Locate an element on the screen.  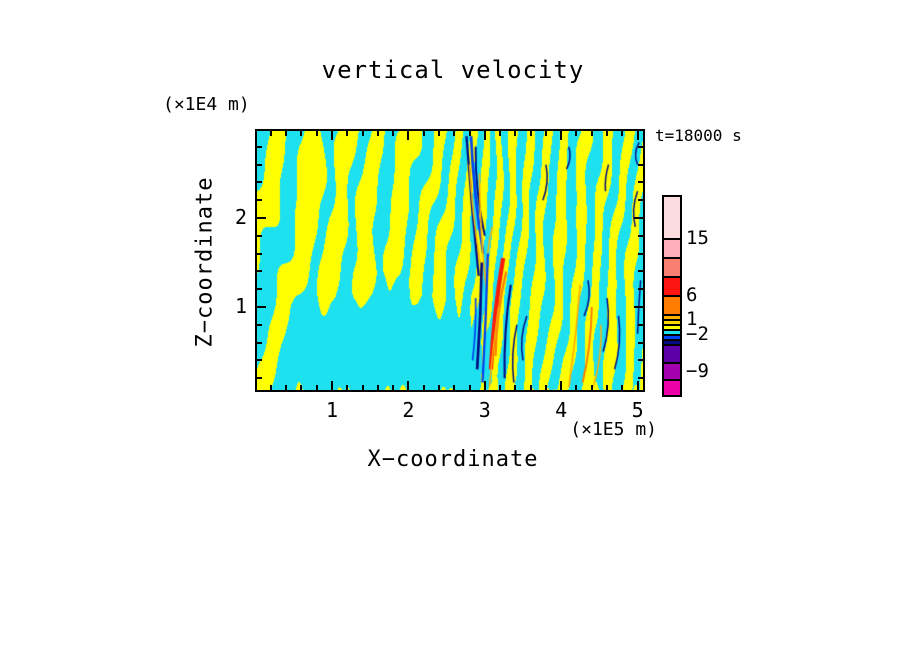
z-tick-label: 2 is located at coordinates (240, 217).